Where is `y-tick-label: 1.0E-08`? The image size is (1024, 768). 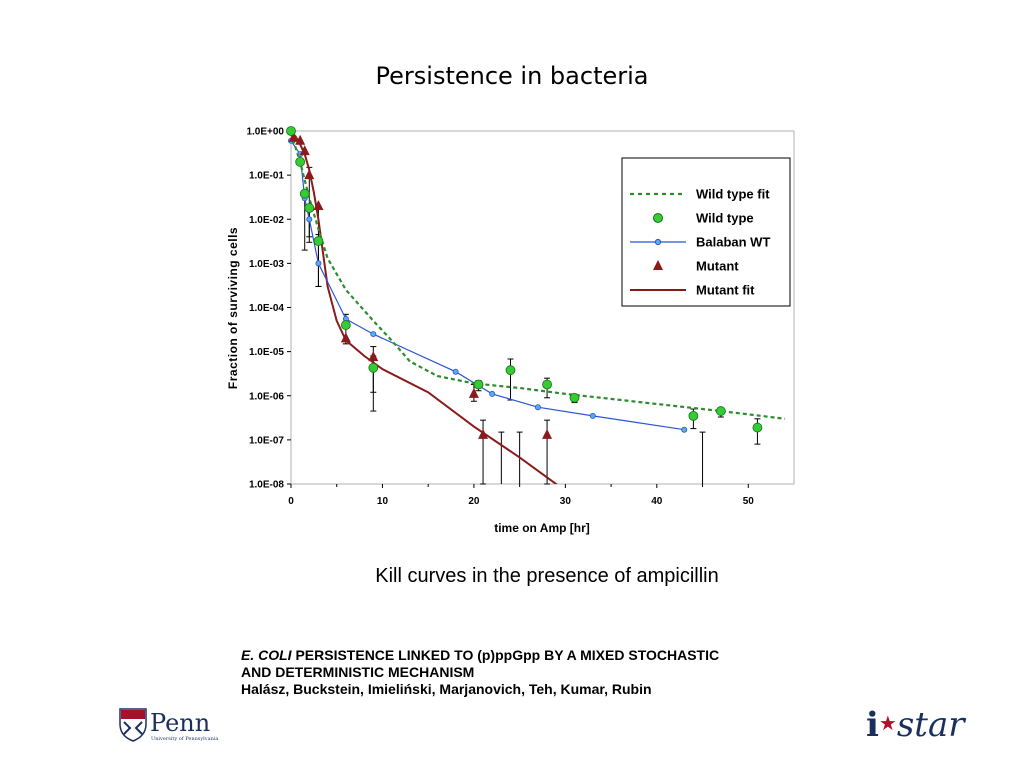 y-tick-label: 1.0E-08 is located at coordinates (266, 485).